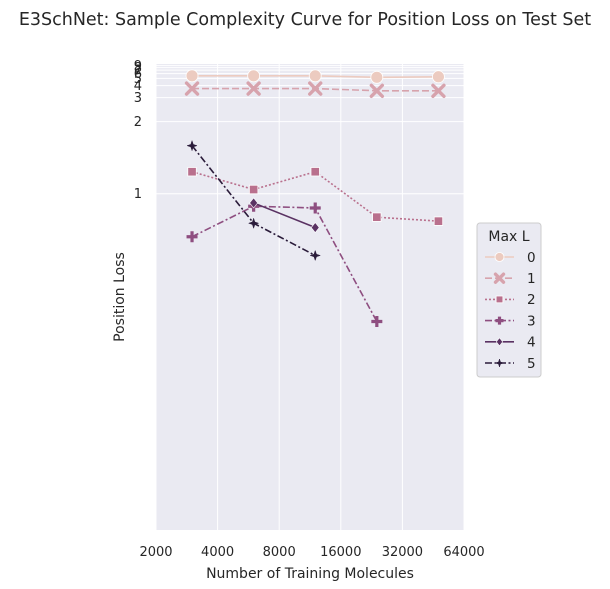 The image size is (610, 589). I want to click on legend-item-0: 0, so click(510, 258).